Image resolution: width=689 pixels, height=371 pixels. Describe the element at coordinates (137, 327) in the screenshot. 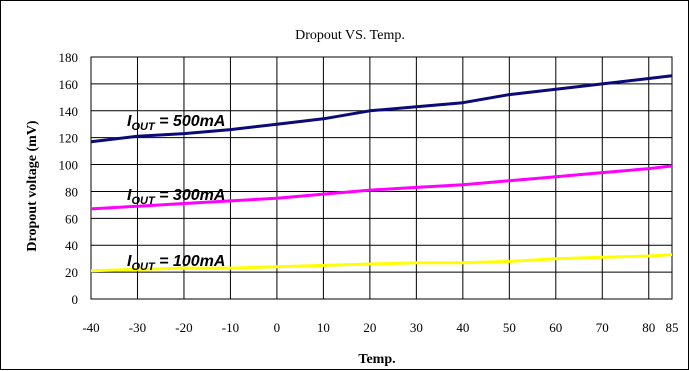

I see `x-tick-label: -30` at that location.